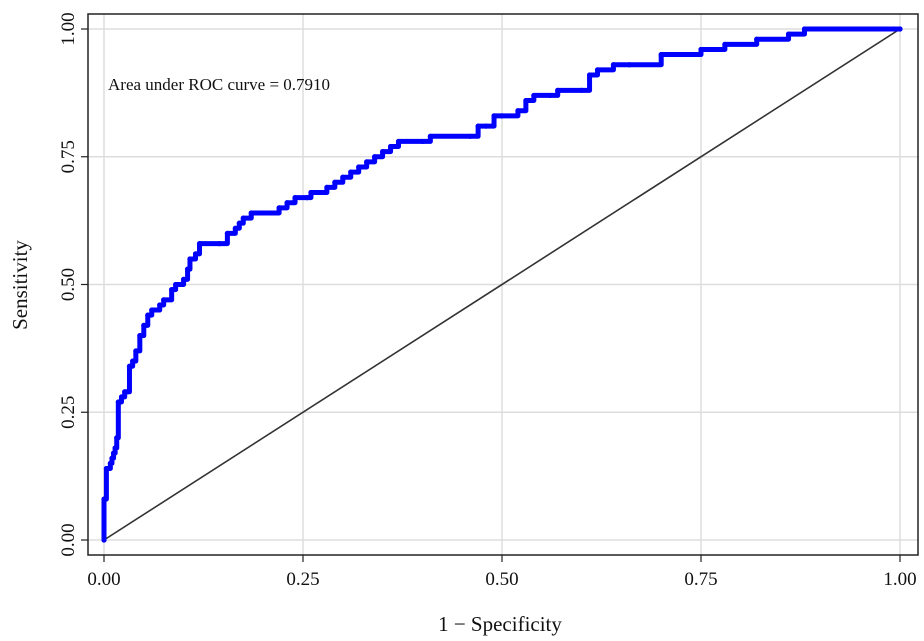 The image size is (924, 641). Describe the element at coordinates (68, 539) in the screenshot. I see `y-tick-label: 0.00` at that location.